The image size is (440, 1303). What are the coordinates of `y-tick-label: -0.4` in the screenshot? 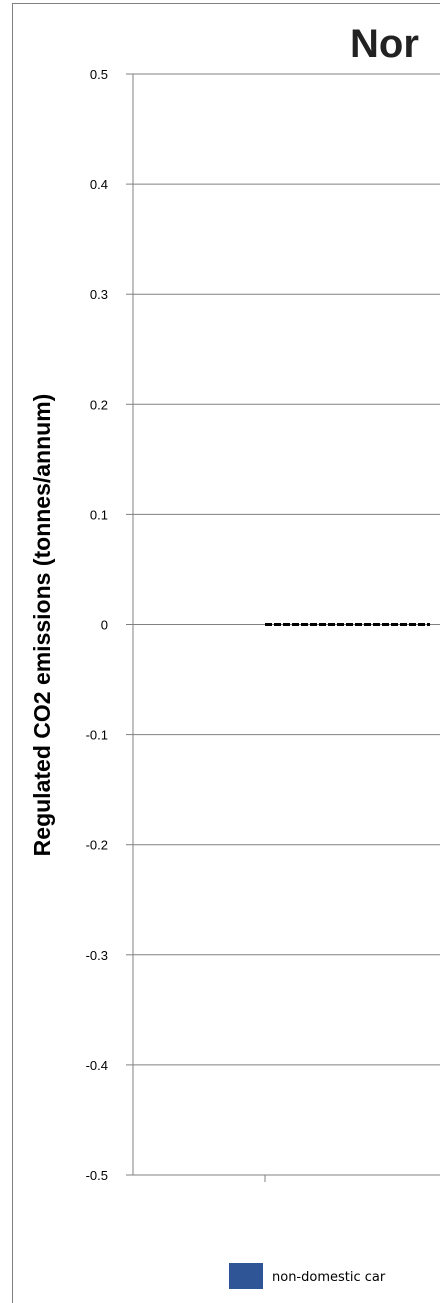 It's located at (97, 1065).